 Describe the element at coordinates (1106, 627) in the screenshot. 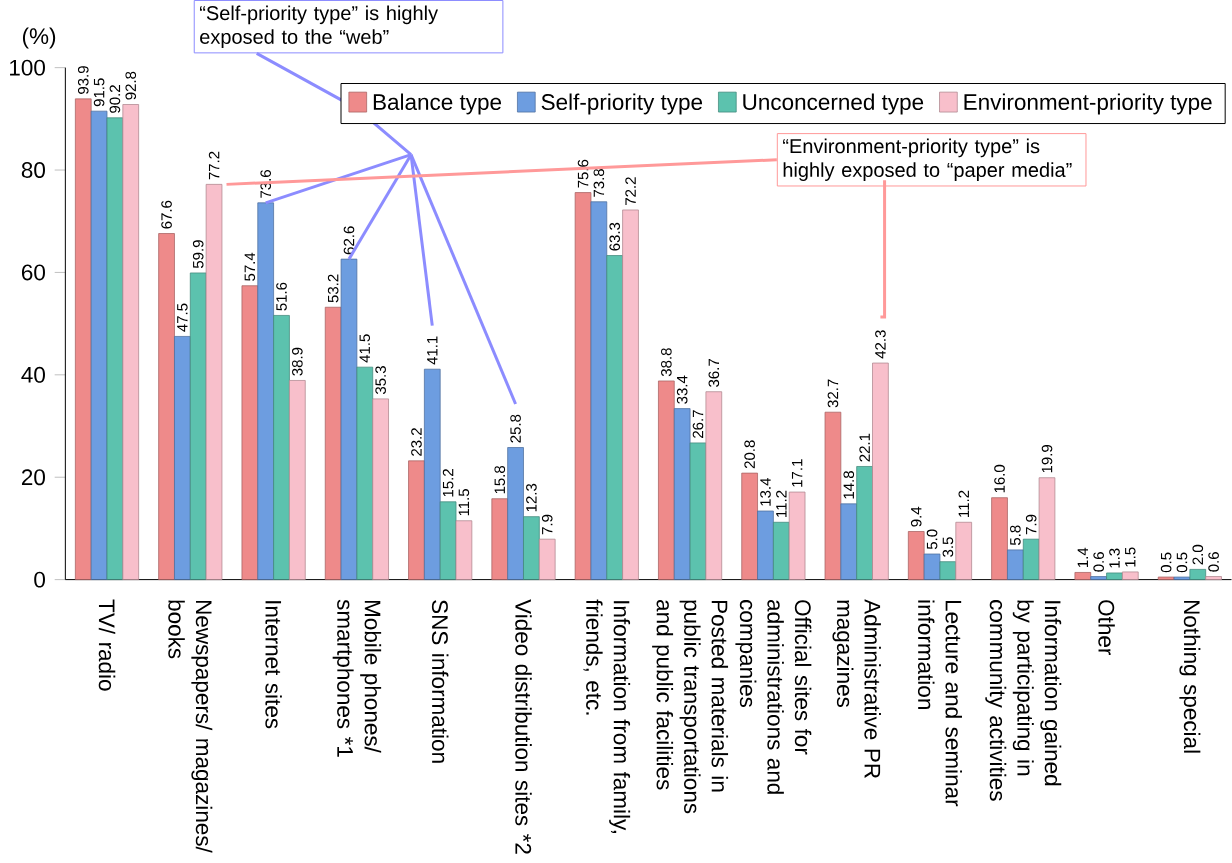

I see `x-tick-label: Other` at that location.